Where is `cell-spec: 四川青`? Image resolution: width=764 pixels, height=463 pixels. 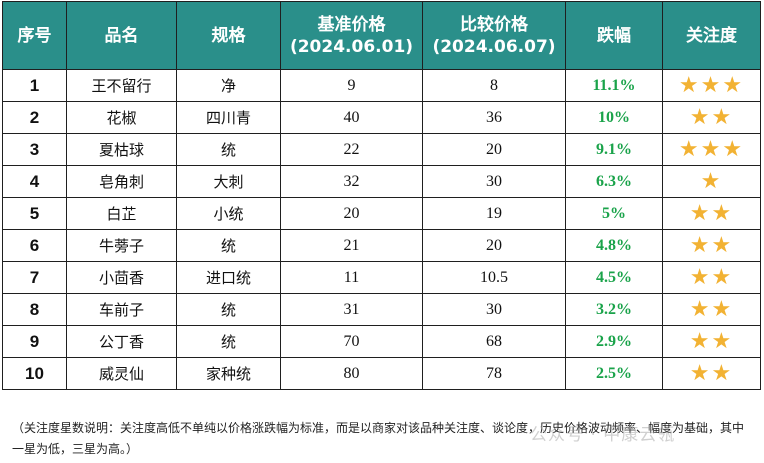 cell-spec: 四川青 is located at coordinates (228, 117).